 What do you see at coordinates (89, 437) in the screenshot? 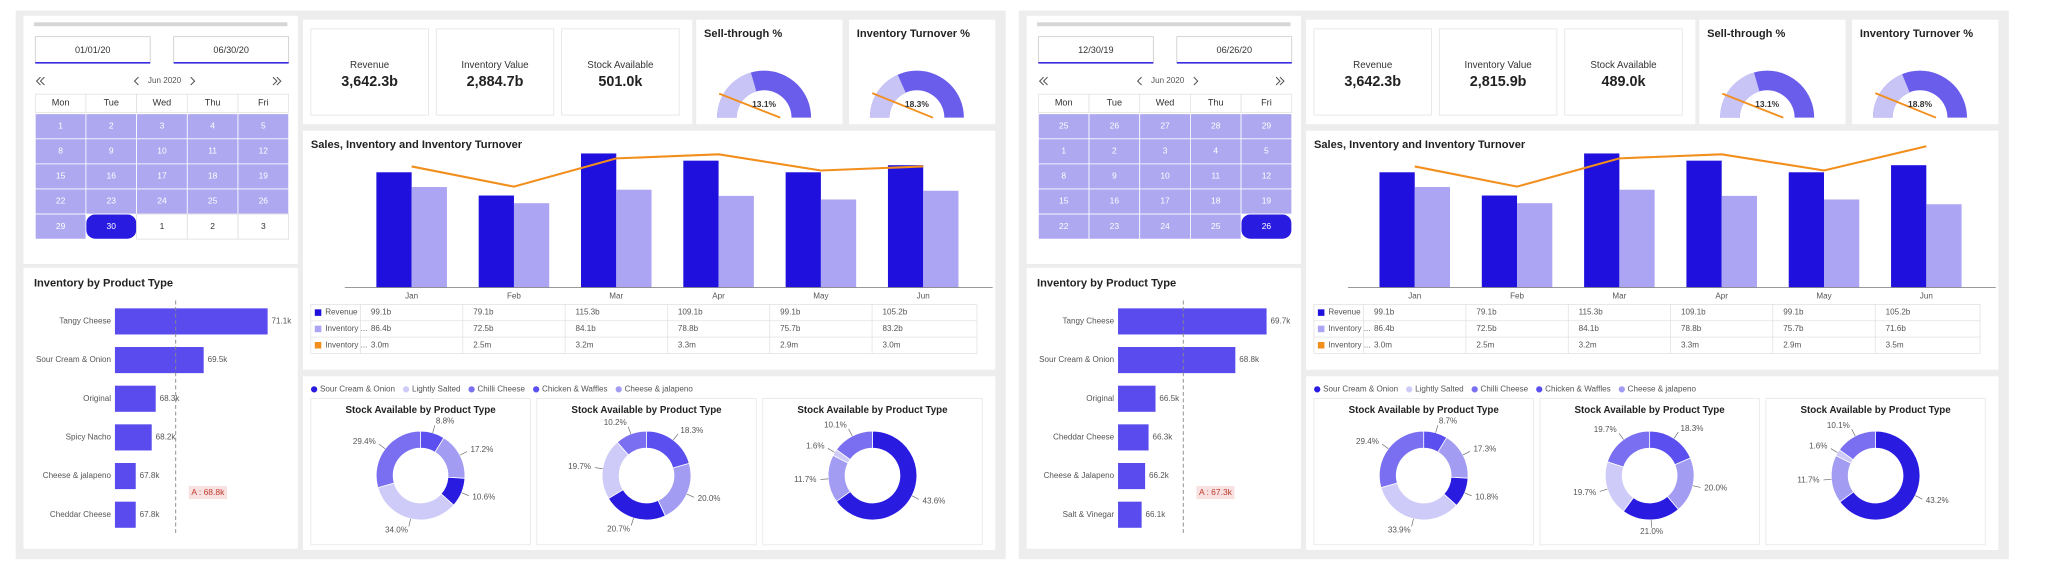
I see `y-tick-label: Spicy Nacho` at bounding box center [89, 437].